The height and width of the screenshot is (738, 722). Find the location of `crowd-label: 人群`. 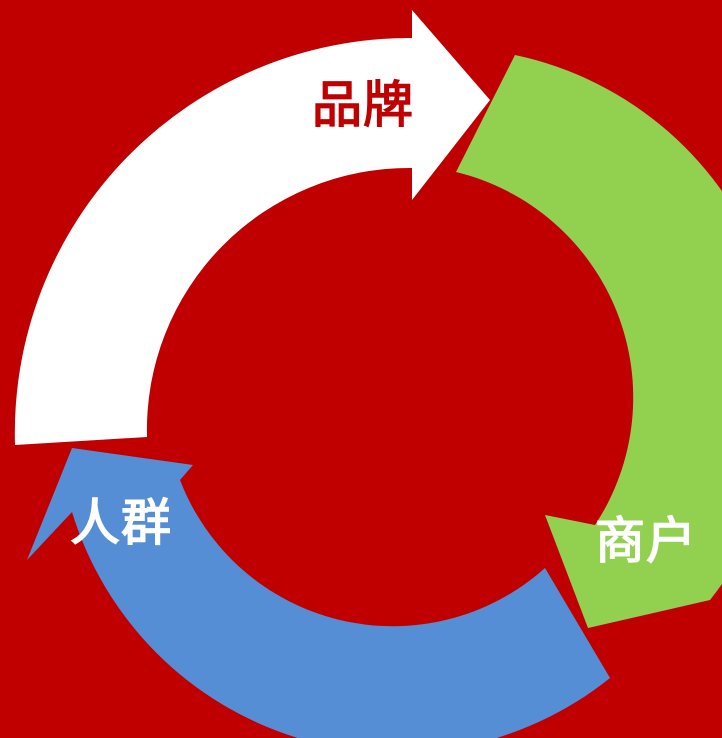

crowd-label: 人群 is located at coordinates (121, 523).